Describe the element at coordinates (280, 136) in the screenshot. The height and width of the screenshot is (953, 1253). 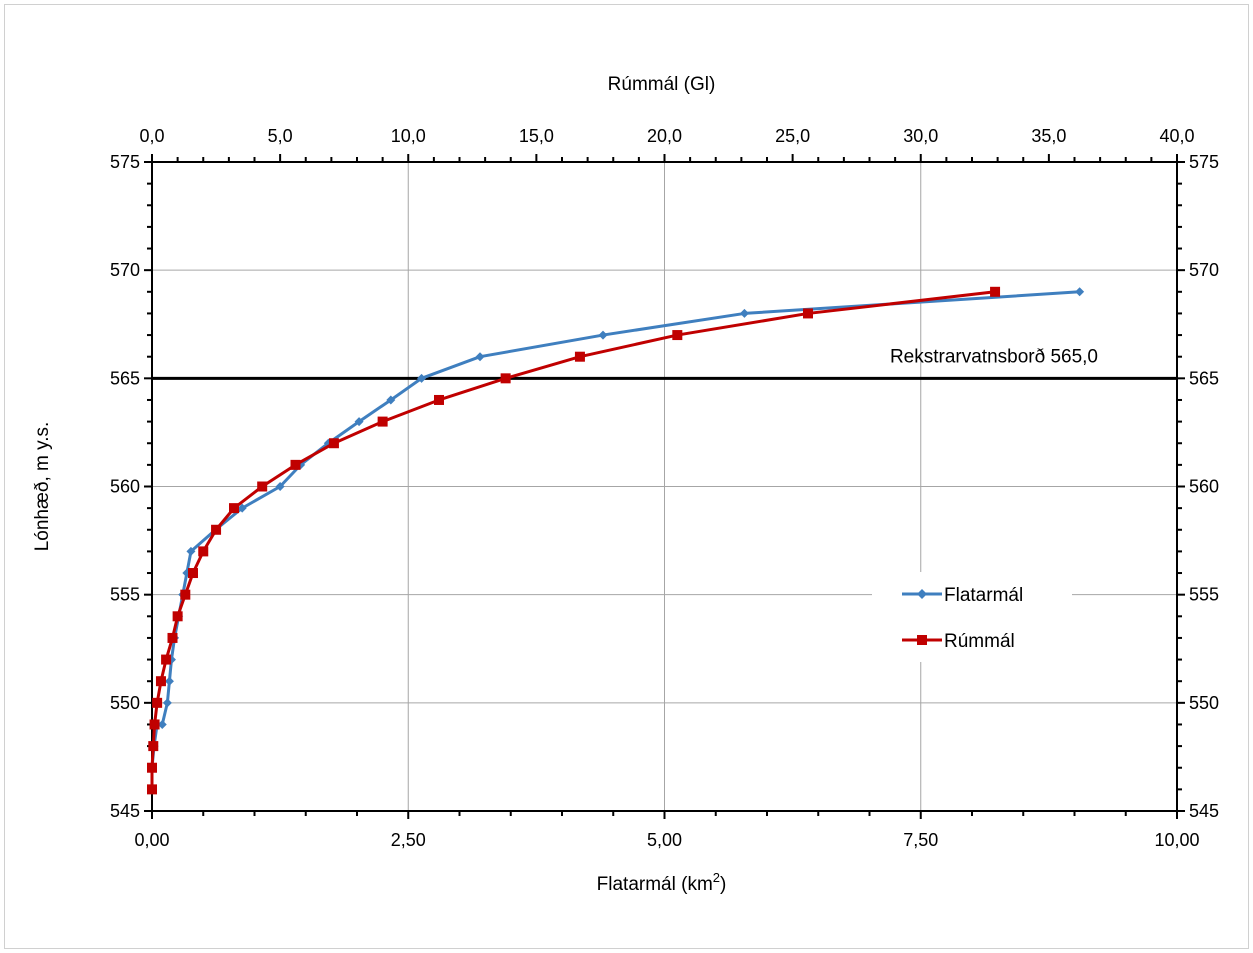
I see `x-top-tick-label: 5,0` at that location.